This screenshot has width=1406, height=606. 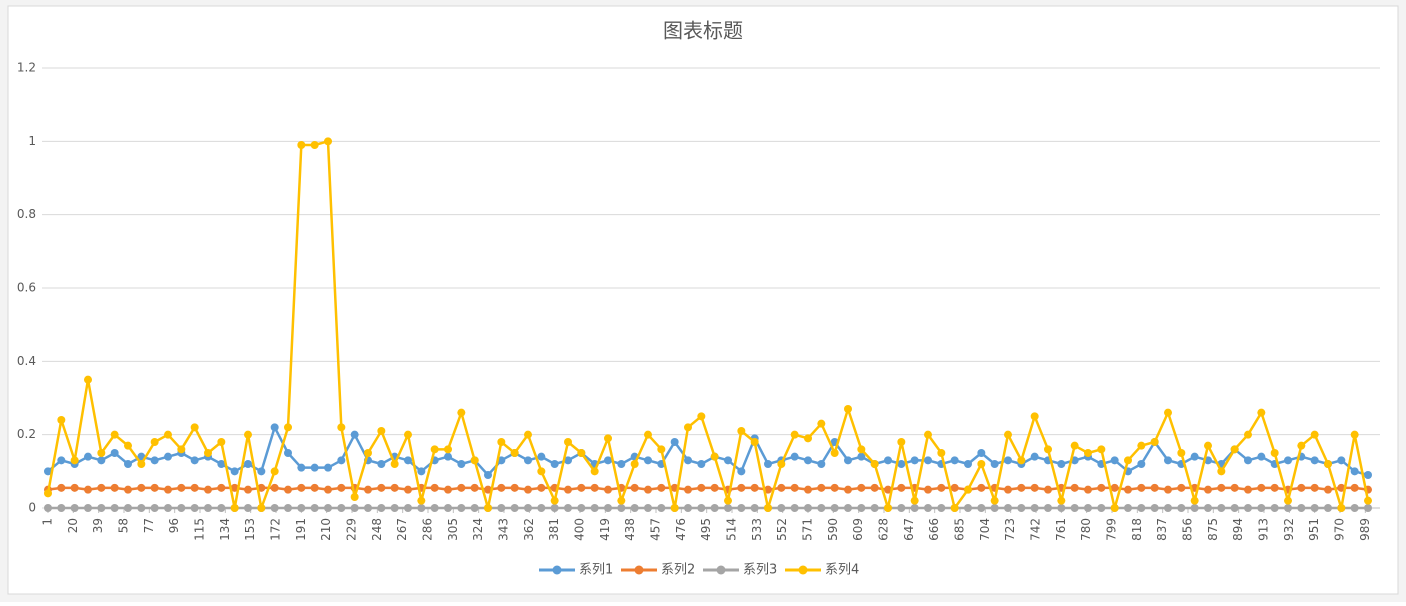 What do you see at coordinates (909, 529) in the screenshot?
I see `x-tick-label: 647` at bounding box center [909, 529].